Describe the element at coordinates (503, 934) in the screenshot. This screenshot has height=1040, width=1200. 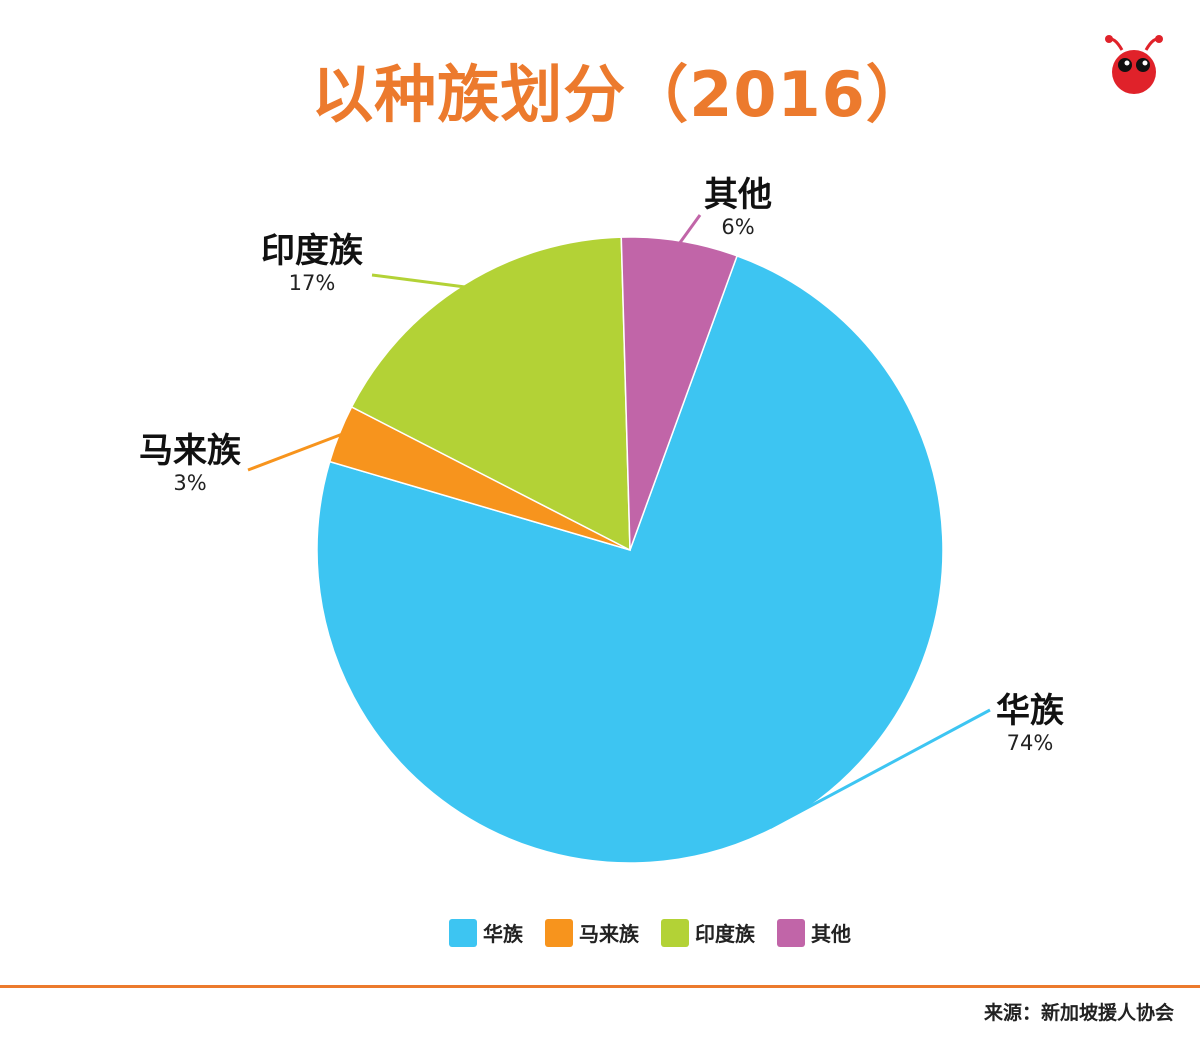
I see `legend-label-0: 华族` at that location.